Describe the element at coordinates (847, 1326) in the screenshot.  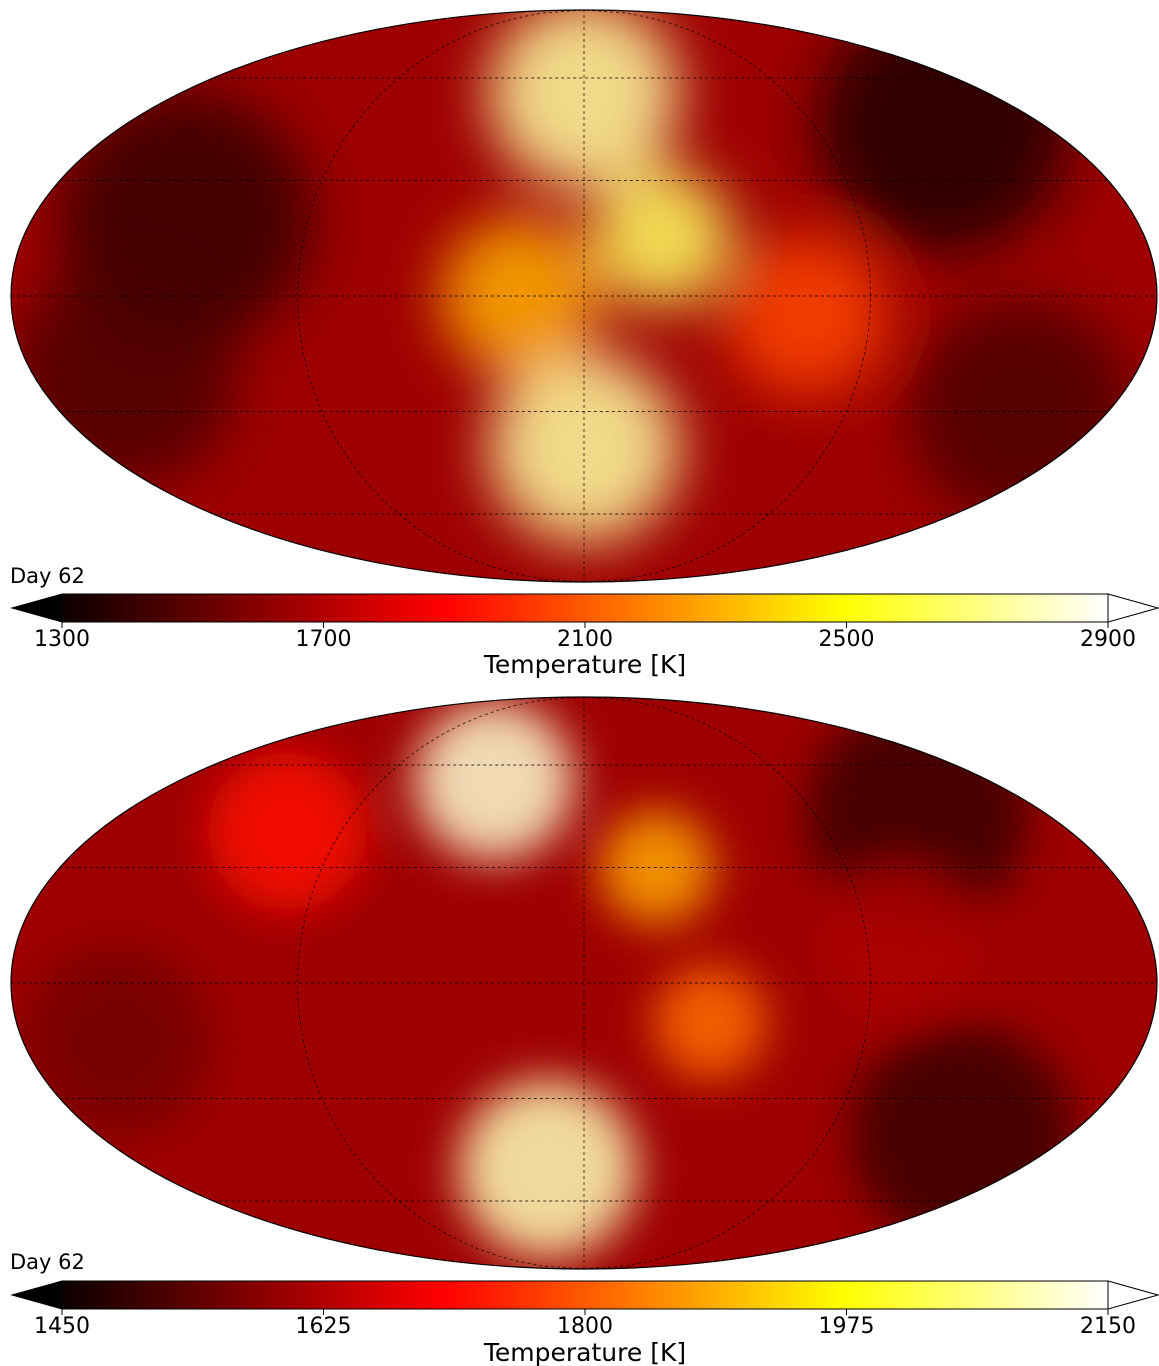
I see `colorbar-tick-label: 1975` at that location.